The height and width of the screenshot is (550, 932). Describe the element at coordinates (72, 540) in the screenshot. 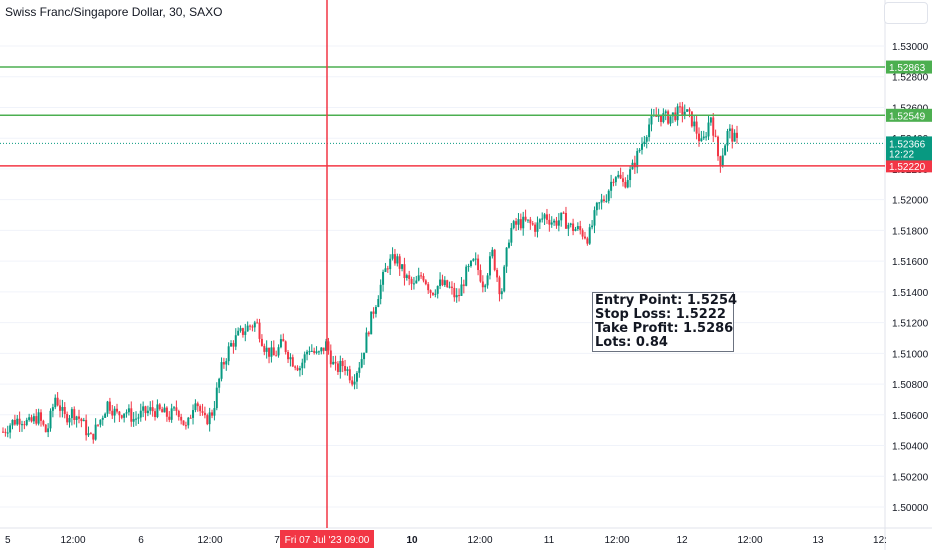

I see `x-tick-label: 12:00` at that location.